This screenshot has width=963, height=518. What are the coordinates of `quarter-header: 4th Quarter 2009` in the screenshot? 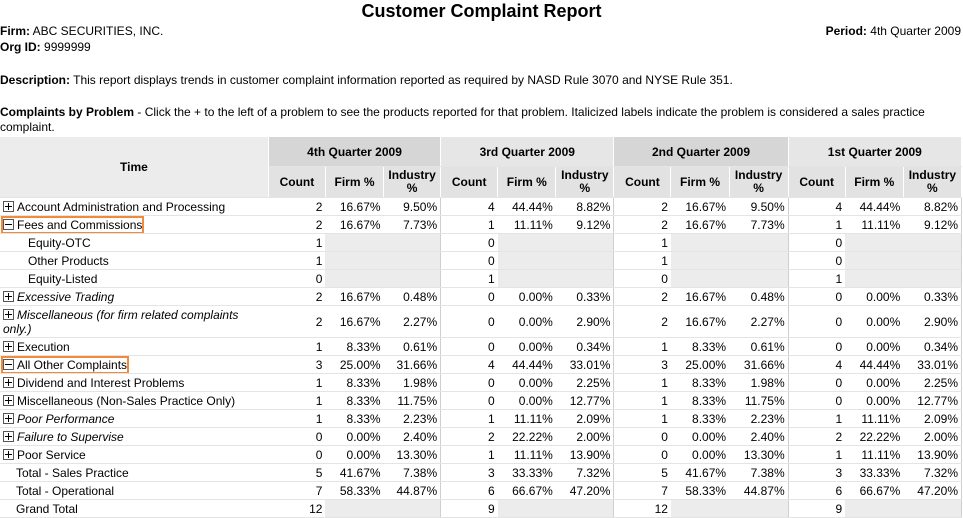 It's located at (355, 152).